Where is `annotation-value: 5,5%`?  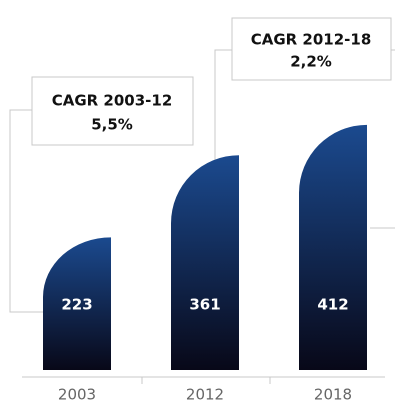
annotation-value: 5,5% is located at coordinates (112, 125).